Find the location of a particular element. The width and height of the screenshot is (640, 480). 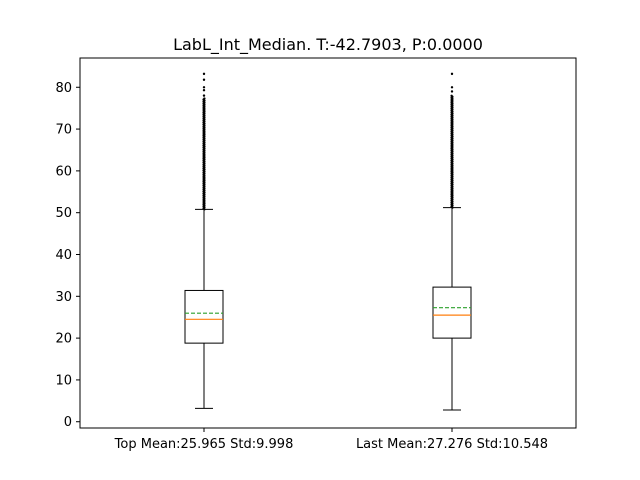

y-tick-label: 60 is located at coordinates (63, 171).